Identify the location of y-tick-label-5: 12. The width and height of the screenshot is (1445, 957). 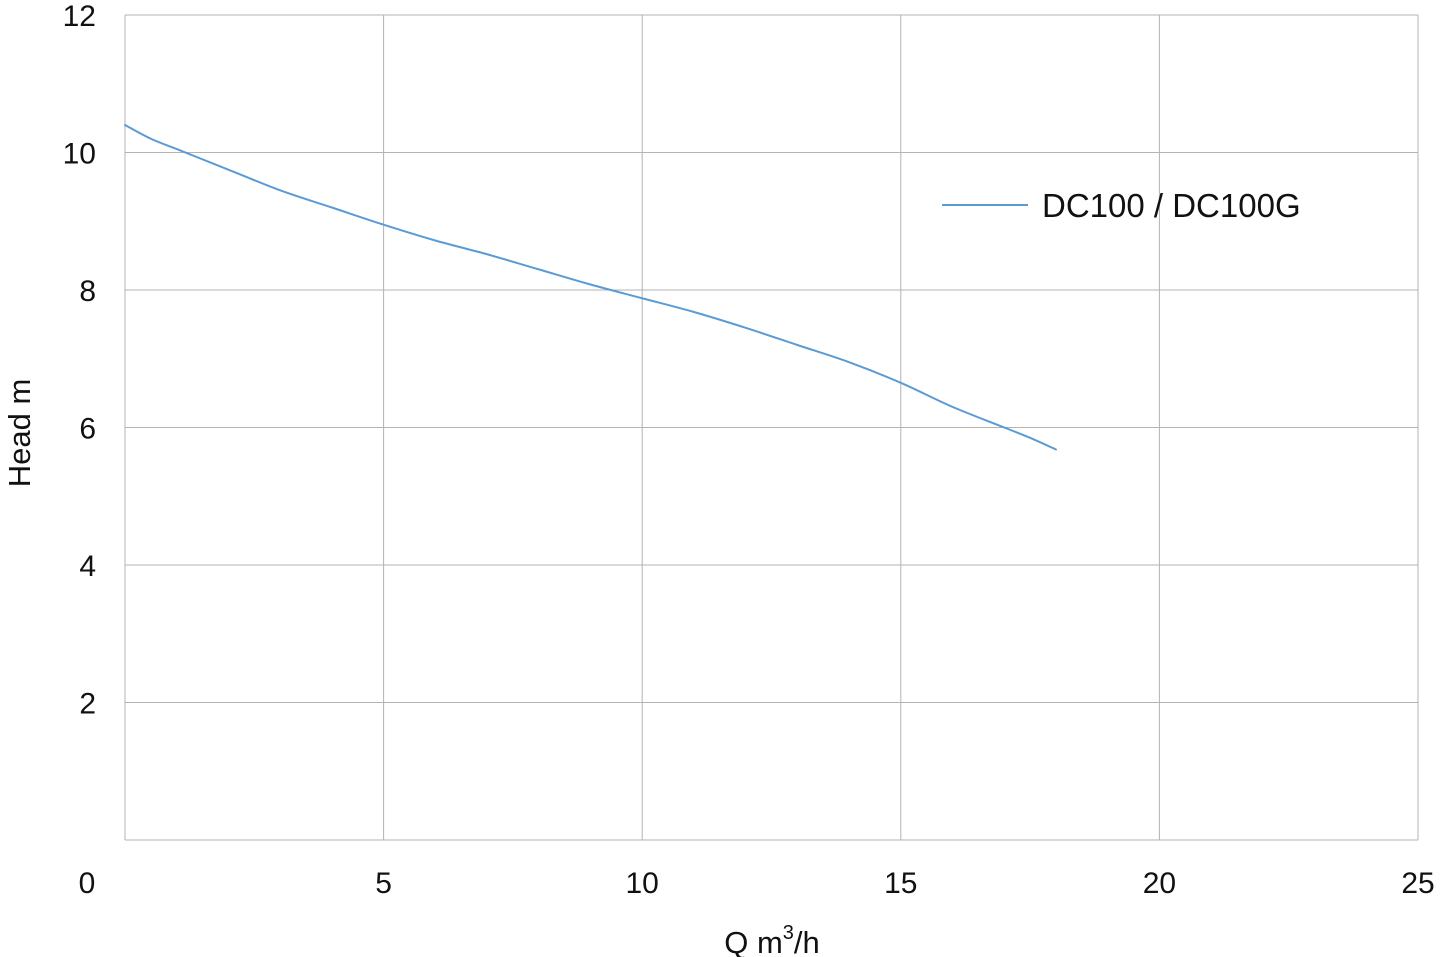
(79, 16).